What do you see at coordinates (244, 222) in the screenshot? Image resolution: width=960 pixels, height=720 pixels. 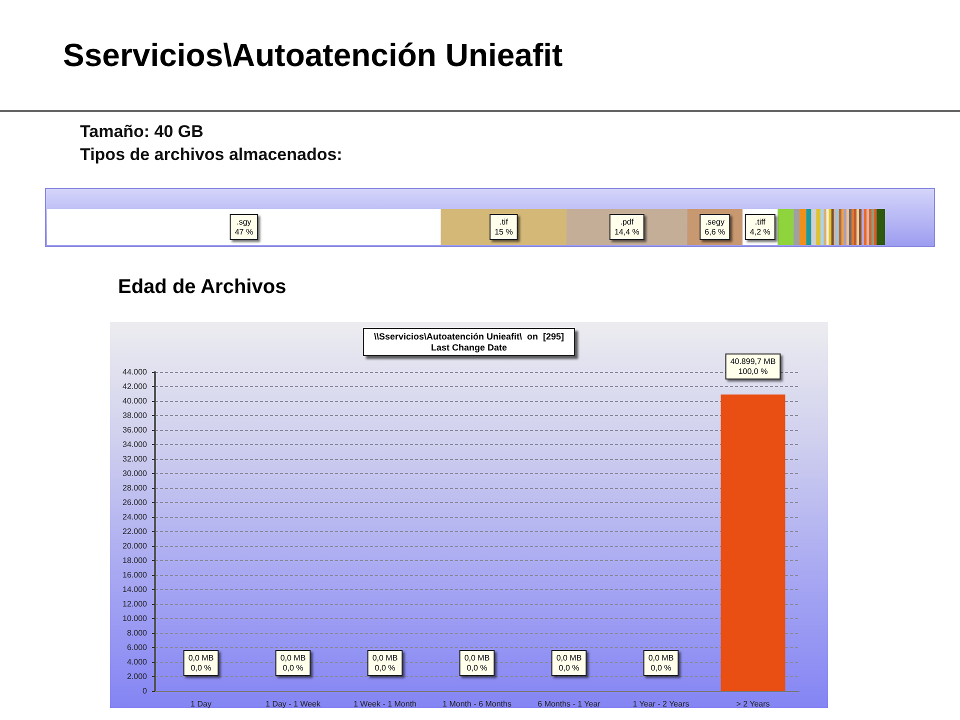 I see `series-label: .sgy` at bounding box center [244, 222].